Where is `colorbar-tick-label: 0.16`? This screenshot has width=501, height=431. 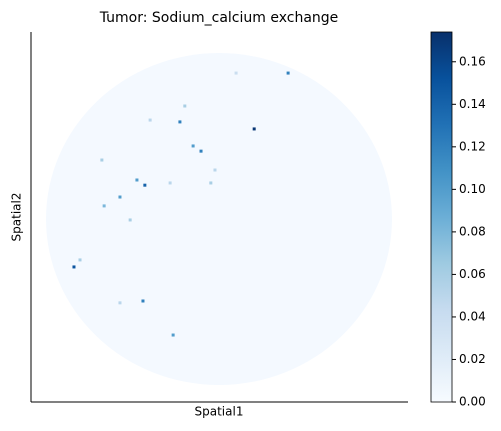 colorbar-tick-label: 0.16 is located at coordinates (472, 61).